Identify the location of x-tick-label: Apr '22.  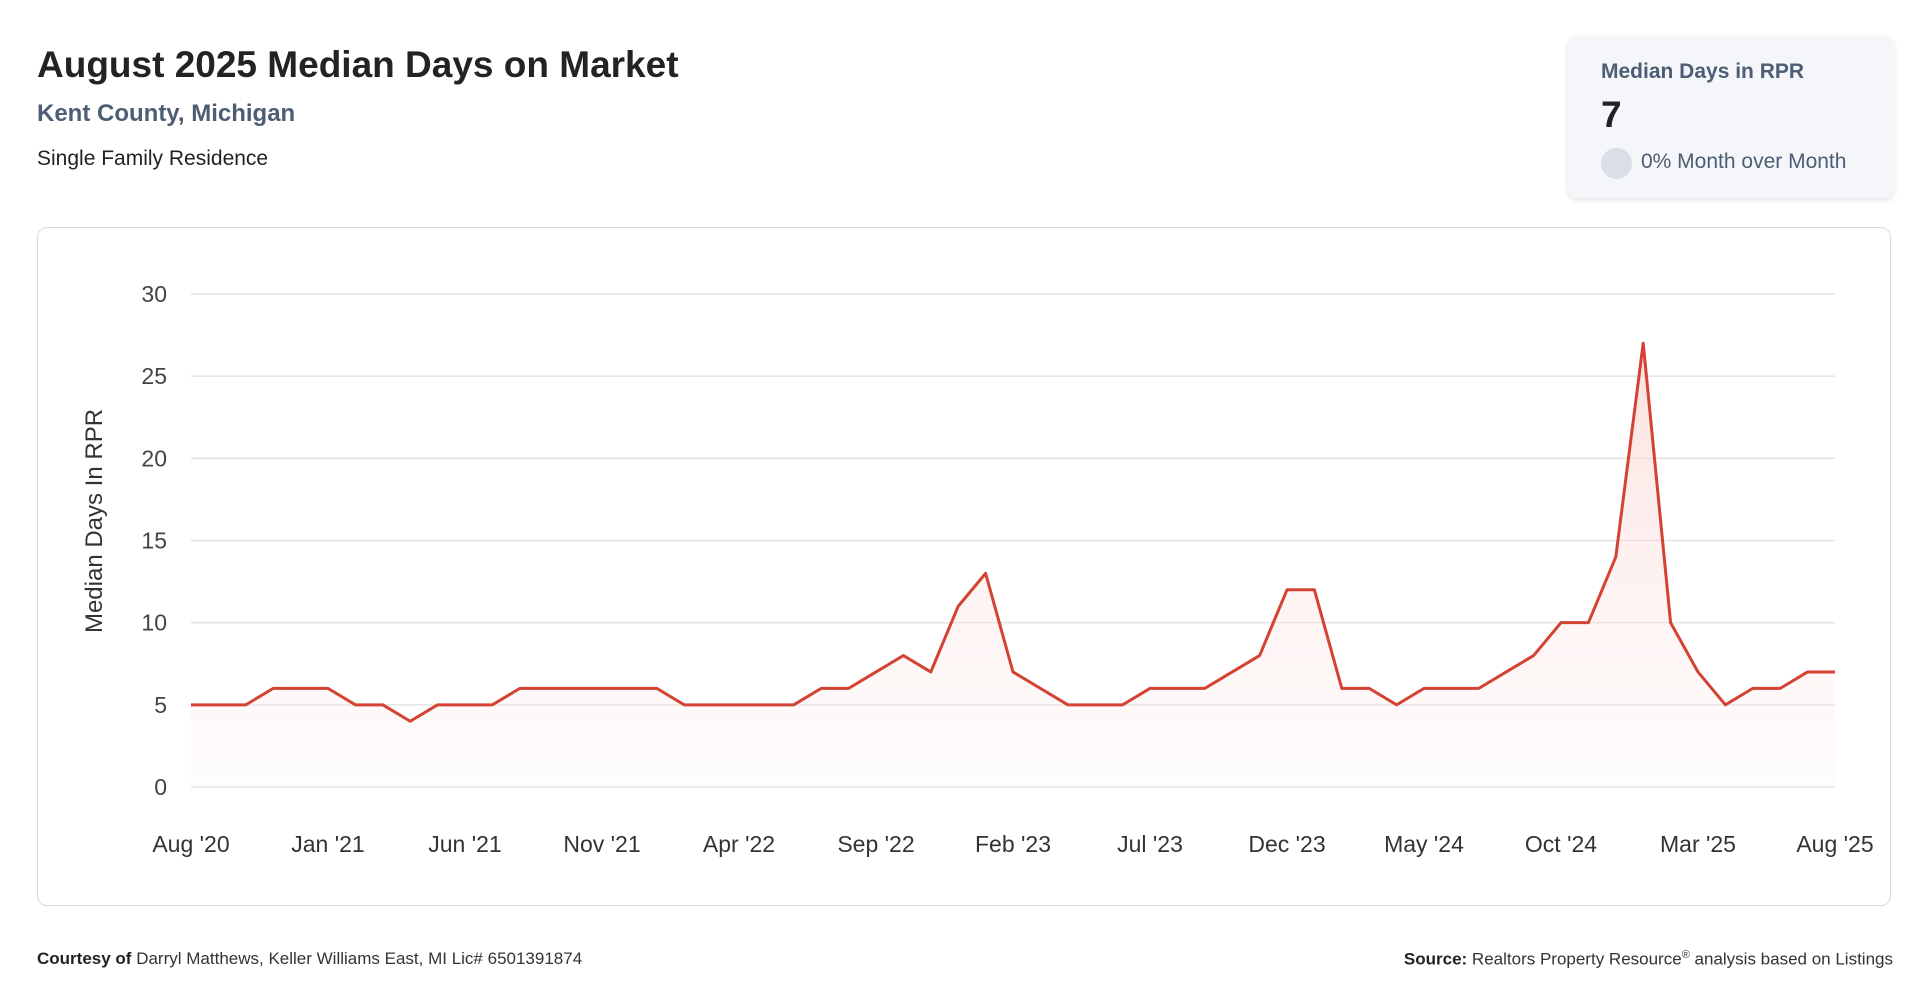
(739, 844).